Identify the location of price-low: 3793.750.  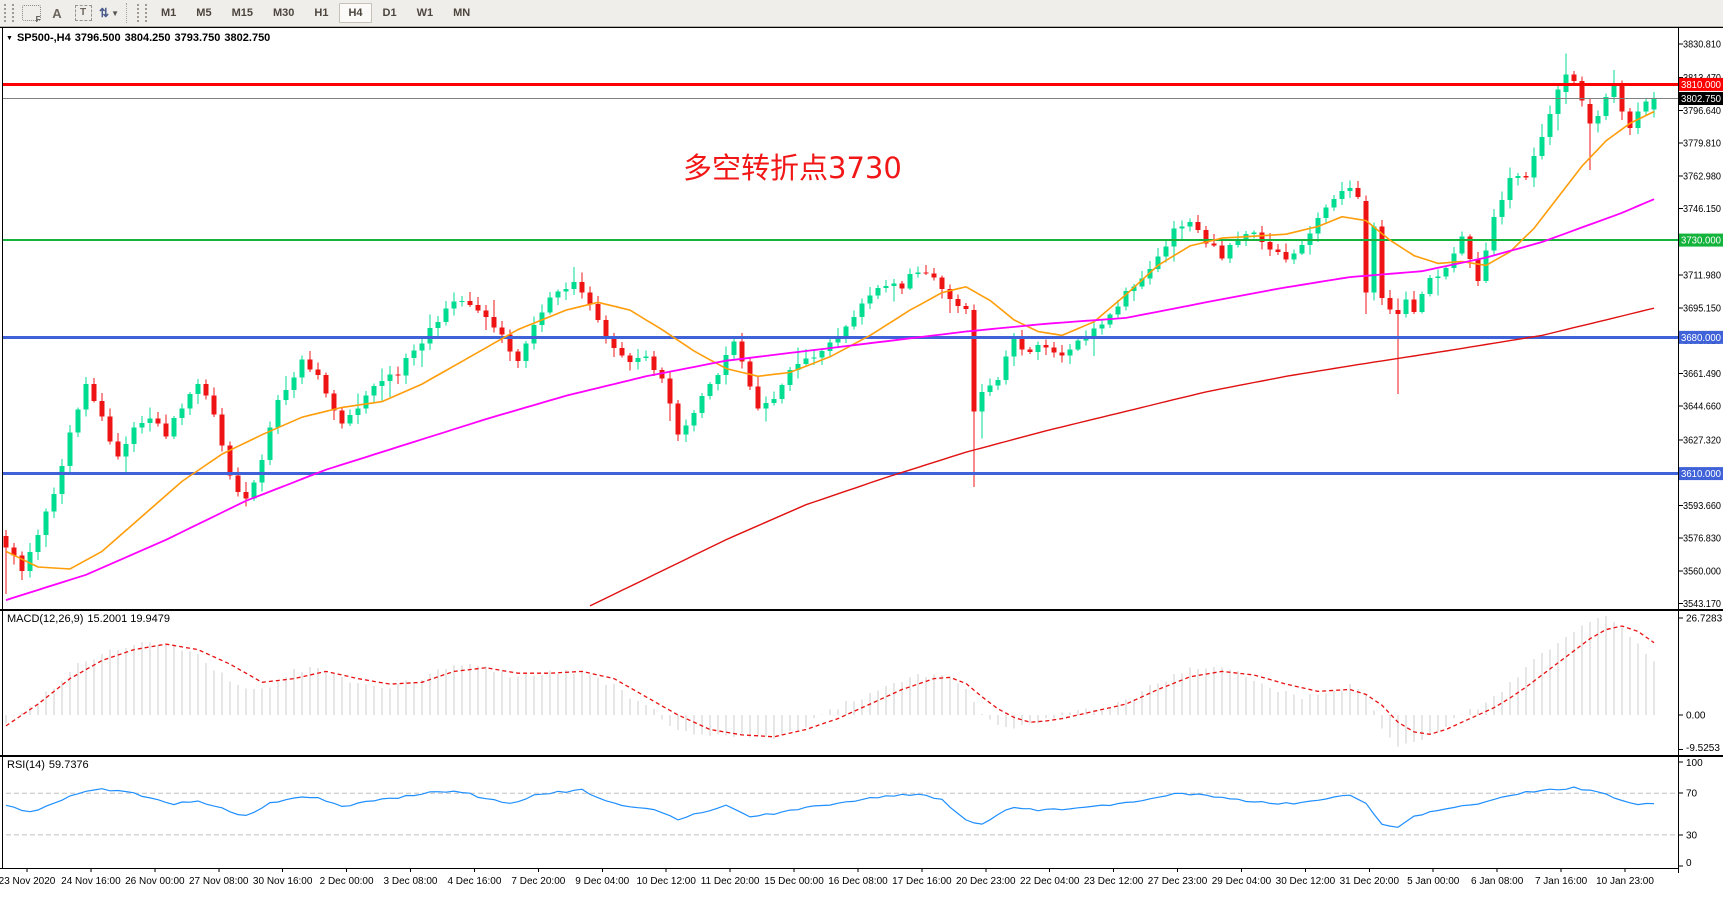
(197, 38).